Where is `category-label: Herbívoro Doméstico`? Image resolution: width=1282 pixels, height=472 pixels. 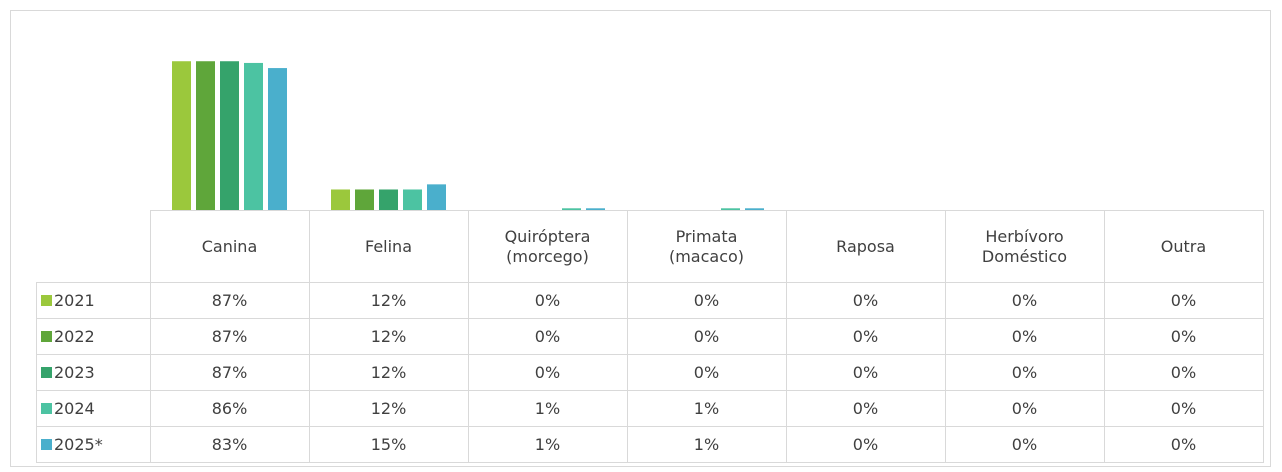
category-label: Herbívoro Doméstico is located at coordinates (1024, 246).